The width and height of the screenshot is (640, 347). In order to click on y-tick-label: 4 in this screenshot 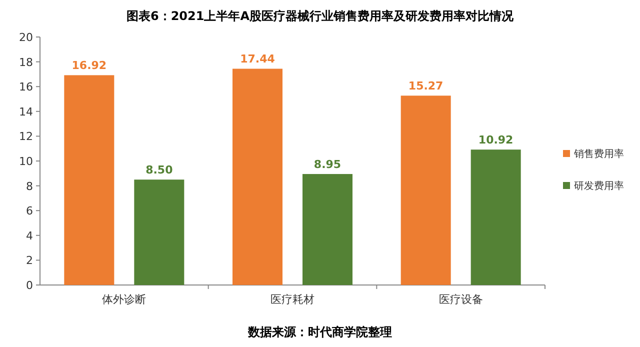, I will do `click(29, 235)`.